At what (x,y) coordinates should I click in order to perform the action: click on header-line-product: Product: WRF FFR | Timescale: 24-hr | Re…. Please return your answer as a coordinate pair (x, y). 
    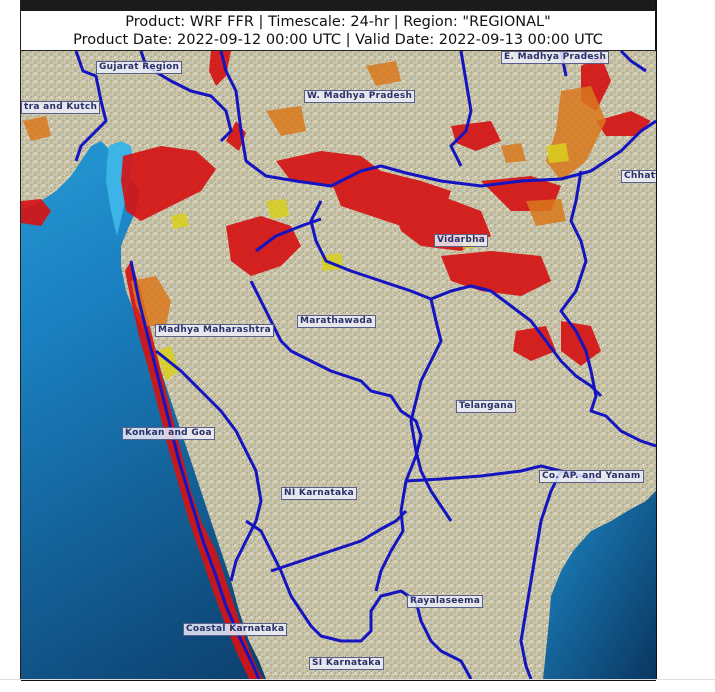
    Looking at the image, I should click on (338, 22).